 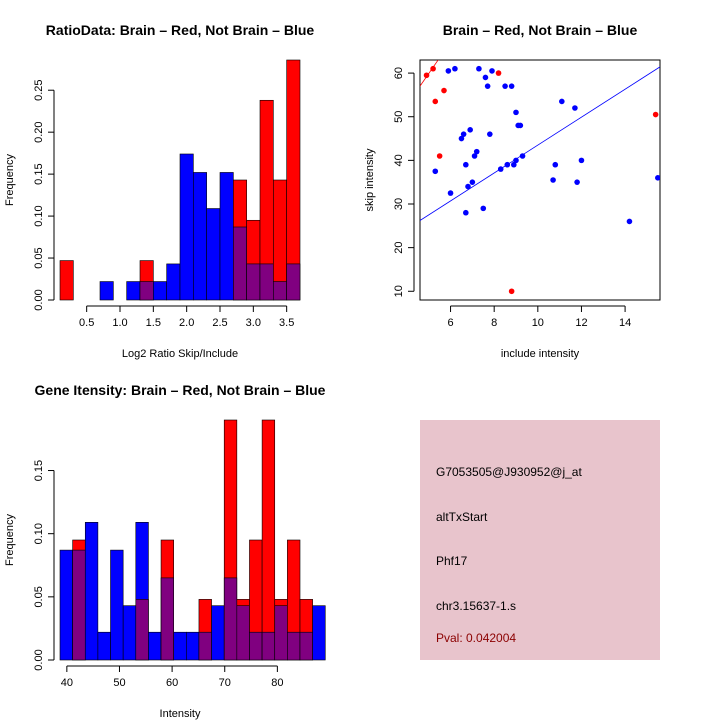 What do you see at coordinates (39, 215) in the screenshot?
I see `ratio-histogram-y-tick-label: 0.10` at bounding box center [39, 215].